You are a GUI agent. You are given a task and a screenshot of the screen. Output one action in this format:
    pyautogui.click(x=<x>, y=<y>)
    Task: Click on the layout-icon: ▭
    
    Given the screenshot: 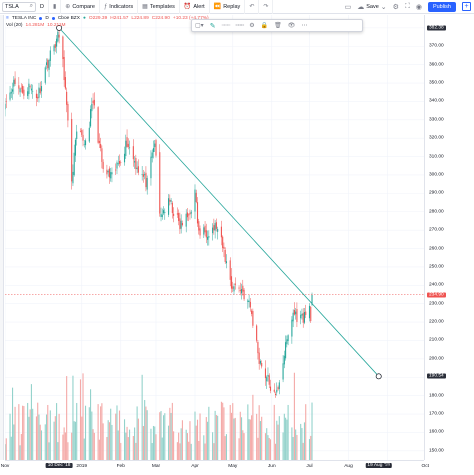 What is the action you would take?
    pyautogui.click(x=348, y=7)
    